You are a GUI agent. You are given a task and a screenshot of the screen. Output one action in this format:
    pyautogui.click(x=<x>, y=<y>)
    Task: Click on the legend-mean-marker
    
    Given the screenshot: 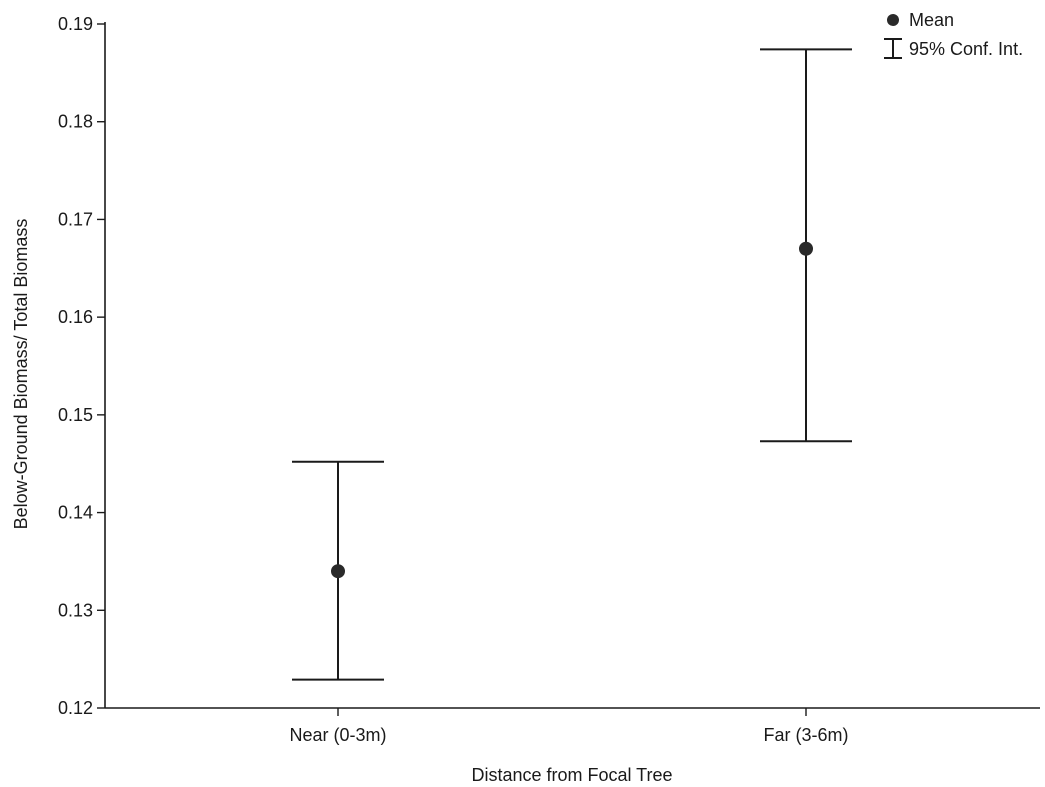 What is the action you would take?
    pyautogui.click(x=893, y=20)
    